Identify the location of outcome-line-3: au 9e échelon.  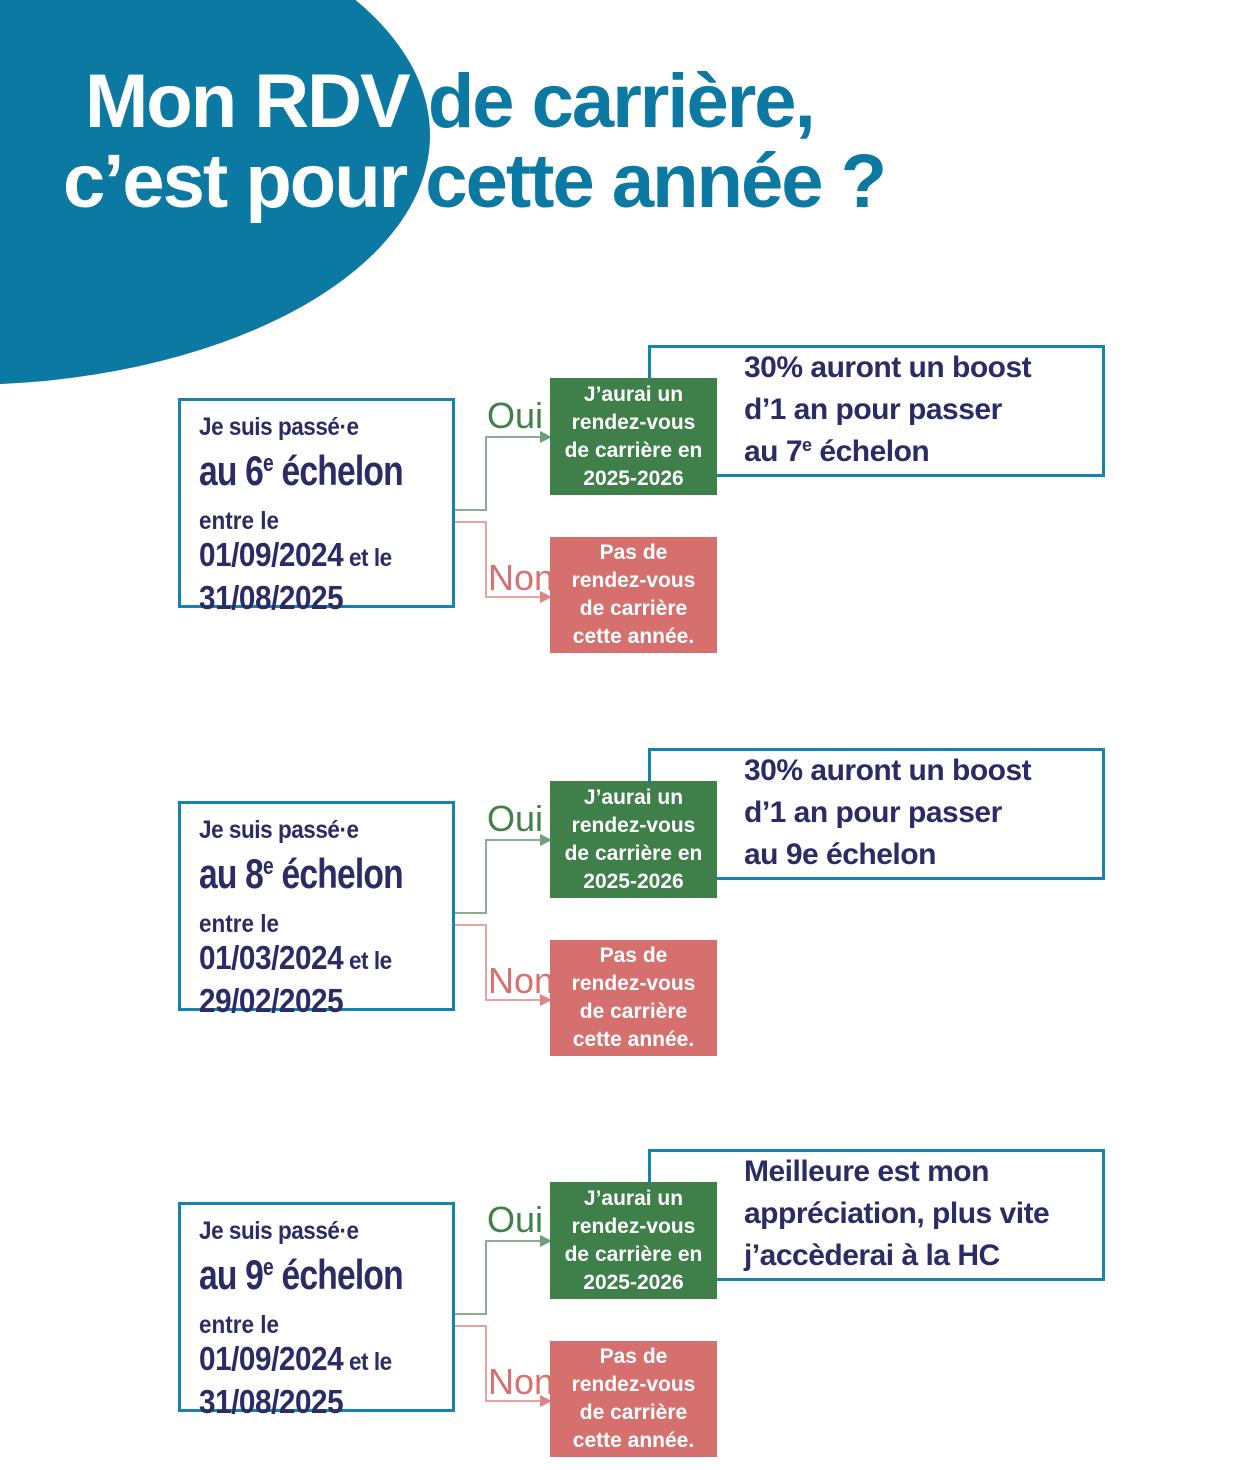
(840, 854).